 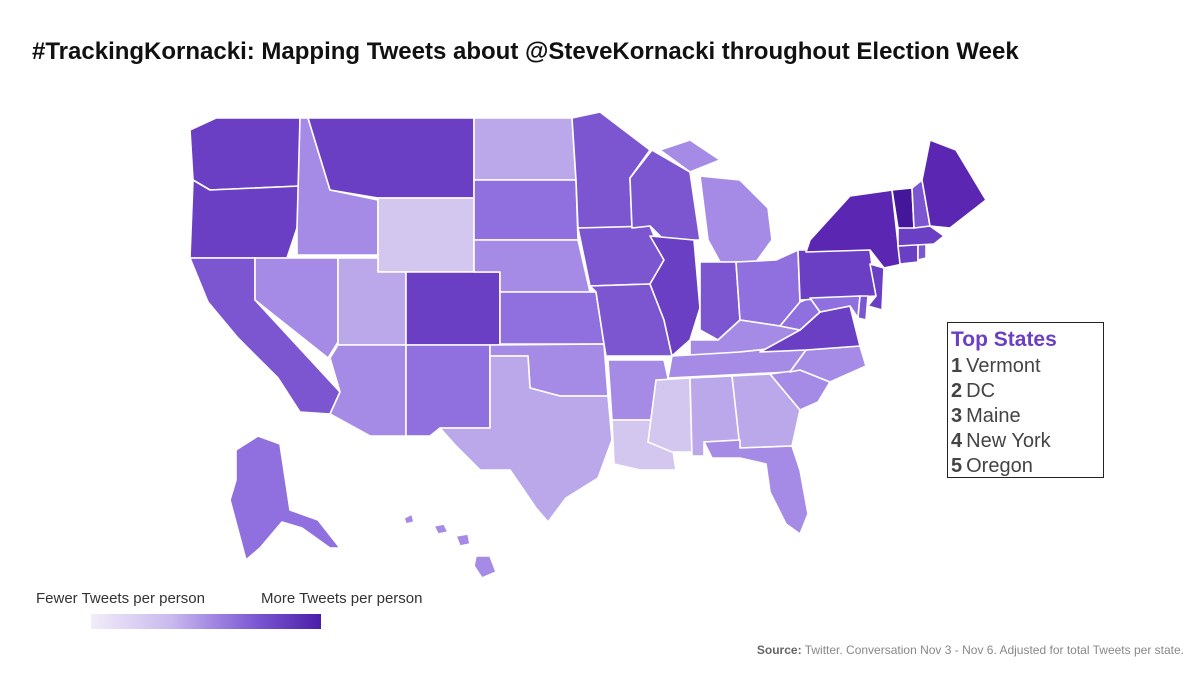 What do you see at coordinates (1027, 416) in the screenshot?
I see `top-state-item: 3 Maine` at bounding box center [1027, 416].